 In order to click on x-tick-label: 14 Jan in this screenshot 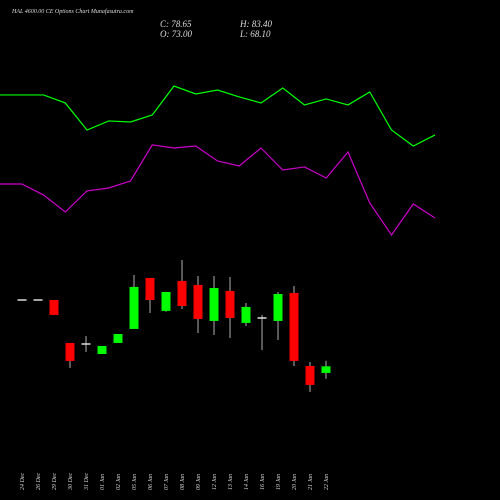, I will do `click(246, 482)`.